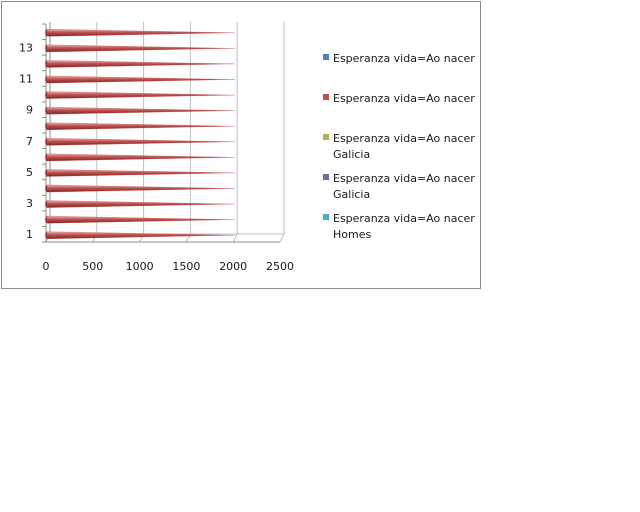 This screenshot has width=640, height=512. What do you see at coordinates (92, 266) in the screenshot?
I see `x-tick-label: 500` at bounding box center [92, 266].